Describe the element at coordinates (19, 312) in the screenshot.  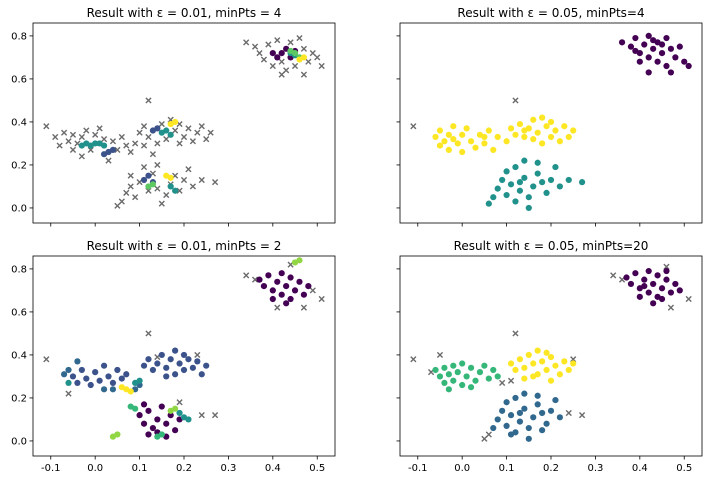
I see `y-tick-label: 0.6` at that location.